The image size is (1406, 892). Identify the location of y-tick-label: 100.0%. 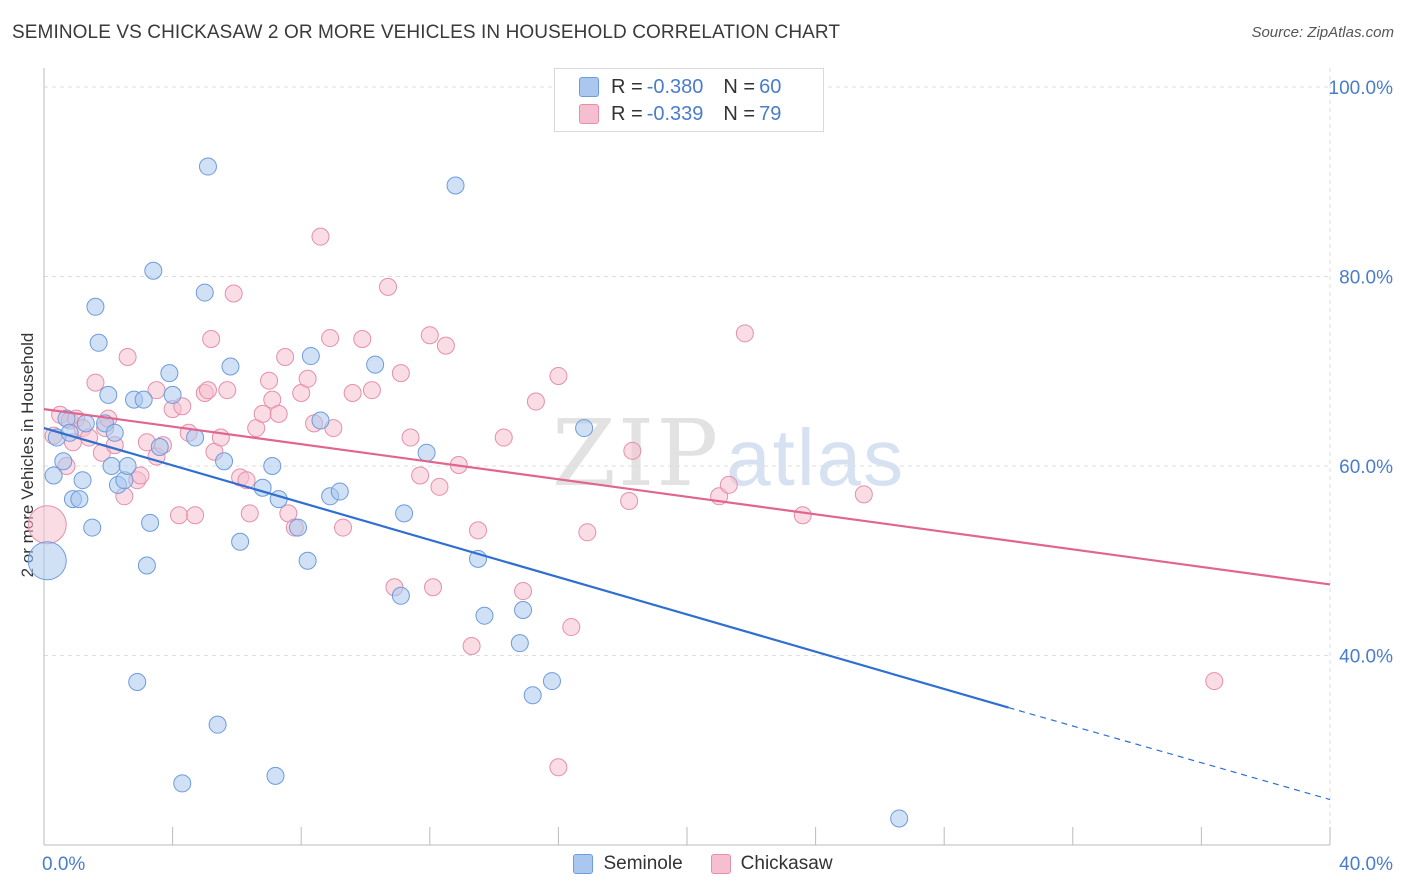
(1361, 88).